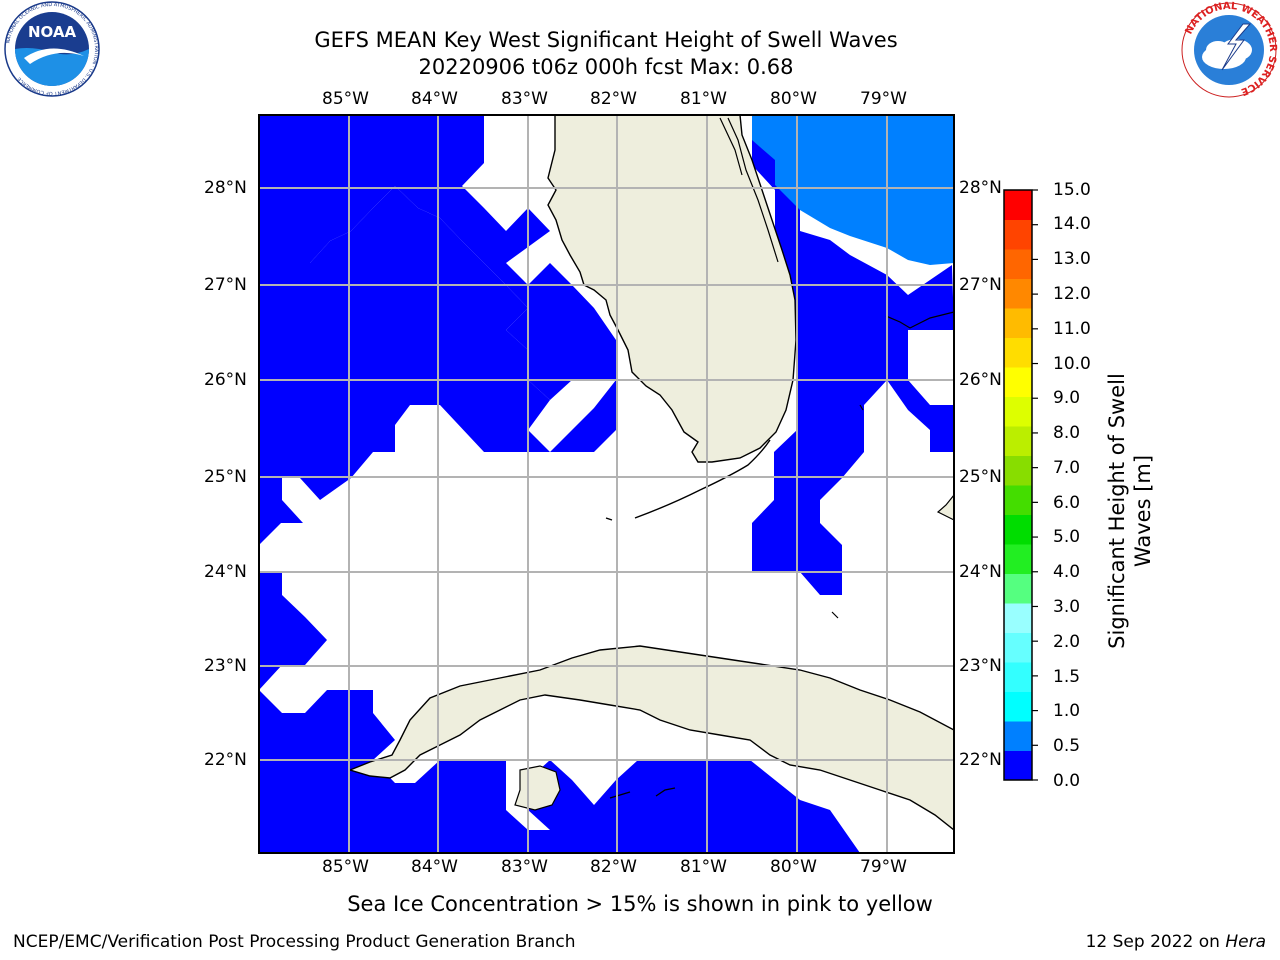 The width and height of the screenshot is (1280, 960). What do you see at coordinates (537, 788) in the screenshot?
I see `land-isla-juventud` at bounding box center [537, 788].